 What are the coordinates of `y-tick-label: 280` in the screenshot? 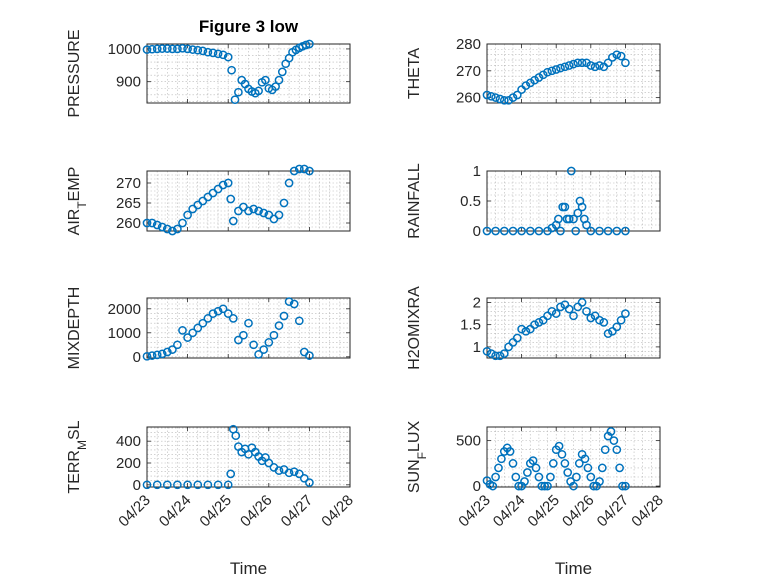 It's located at (468, 44).